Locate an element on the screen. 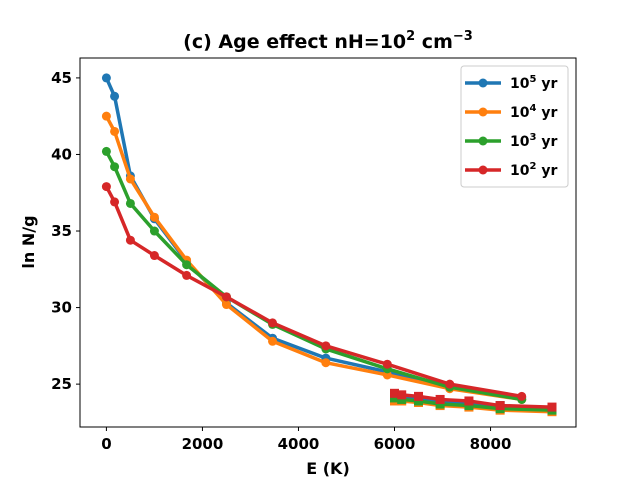 The image size is (640, 480). y-tick-label: 45 is located at coordinates (61, 78).